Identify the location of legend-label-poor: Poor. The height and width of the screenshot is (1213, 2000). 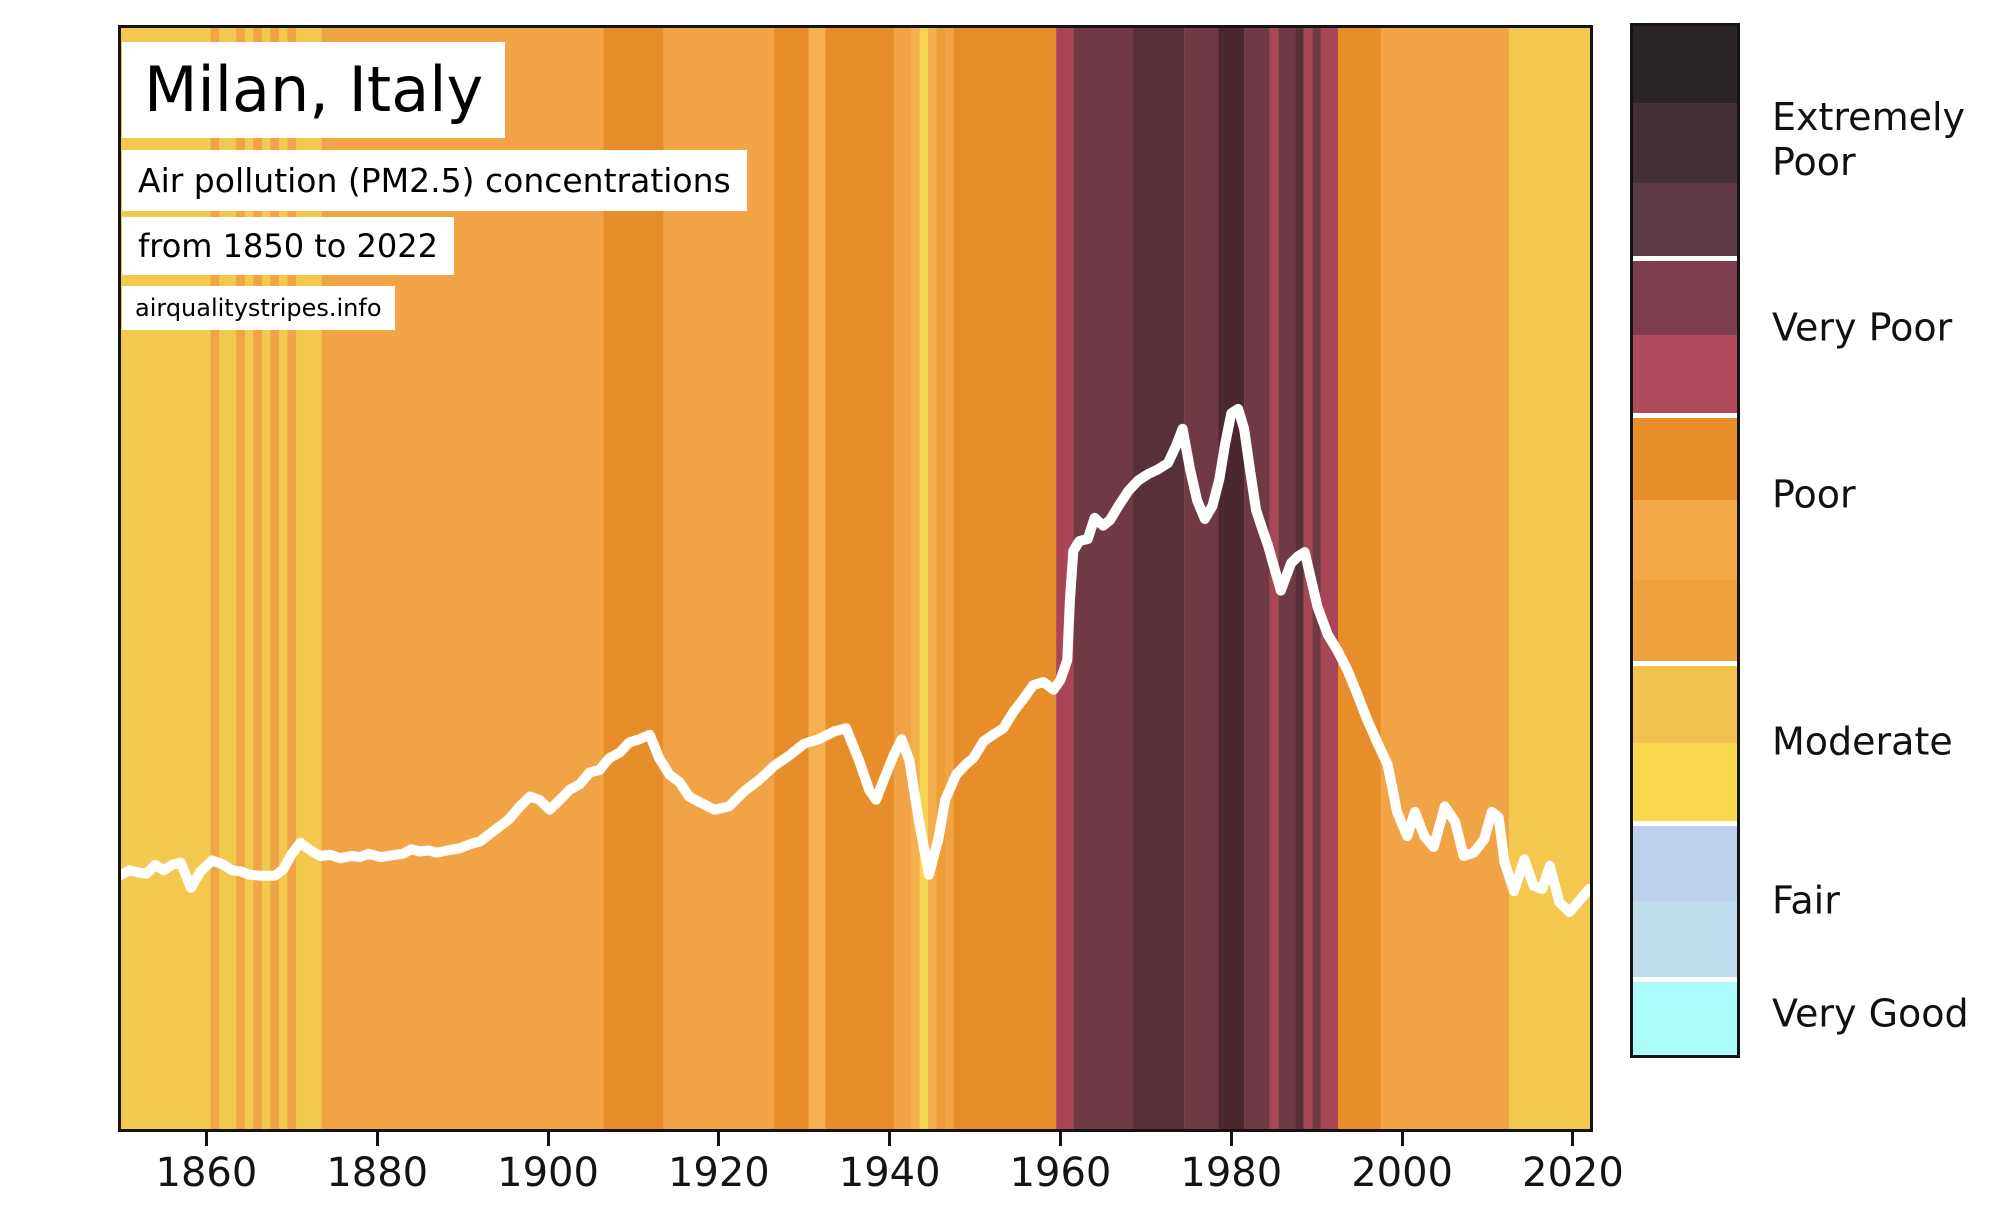
(1814, 494).